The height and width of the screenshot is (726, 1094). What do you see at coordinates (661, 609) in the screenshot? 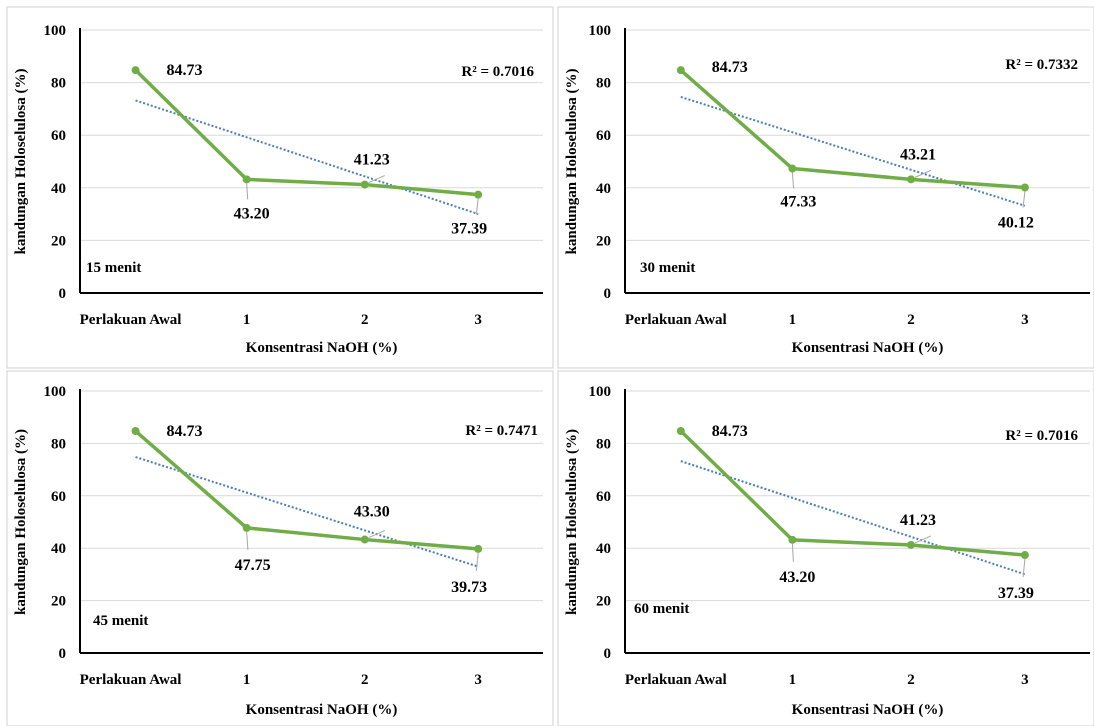
I see `duration-label: 60 menit` at bounding box center [661, 609].